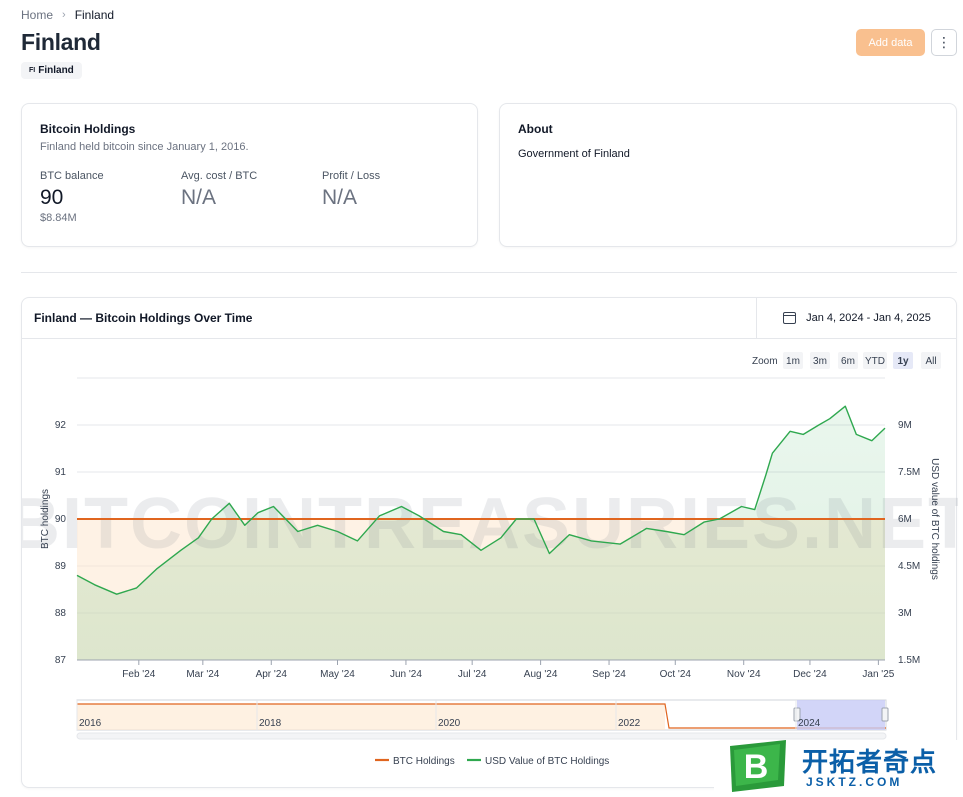 Image resolution: width=963 pixels, height=797 pixels. I want to click on x-tick-label: Mar '24, so click(202, 674).